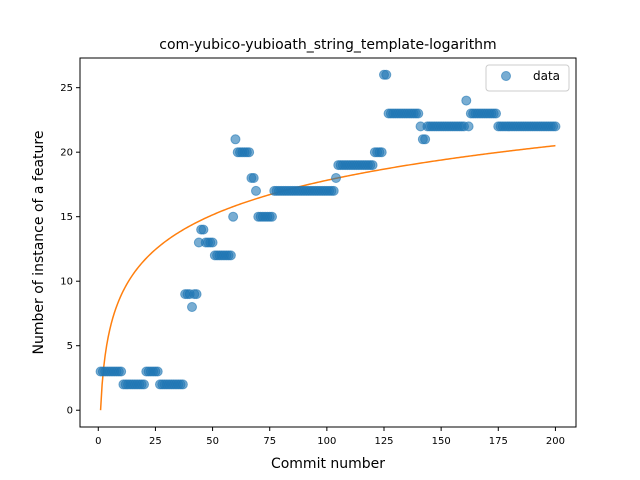 The image size is (640, 480). What do you see at coordinates (70, 411) in the screenshot?
I see `y-tick-label: 0` at bounding box center [70, 411].